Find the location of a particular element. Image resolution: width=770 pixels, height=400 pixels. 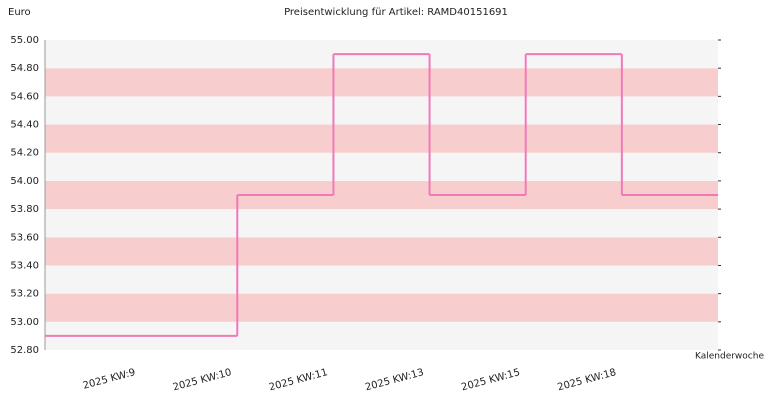

x-tick-label: 2025 KW:11 is located at coordinates (298, 380).